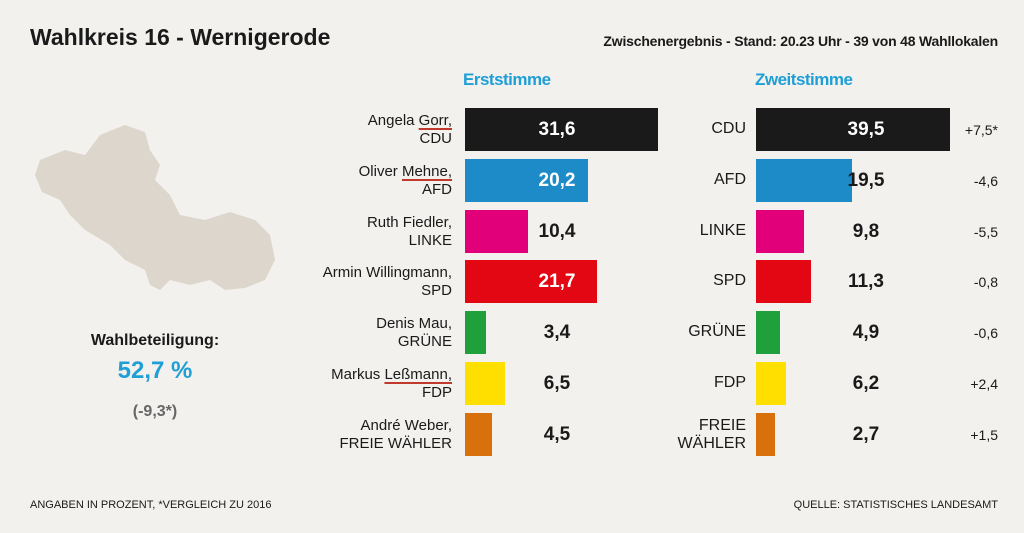 Image resolution: width=1024 pixels, height=533 pixels. Describe the element at coordinates (722, 230) in the screenshot. I see `party-label: LINKE` at that location.